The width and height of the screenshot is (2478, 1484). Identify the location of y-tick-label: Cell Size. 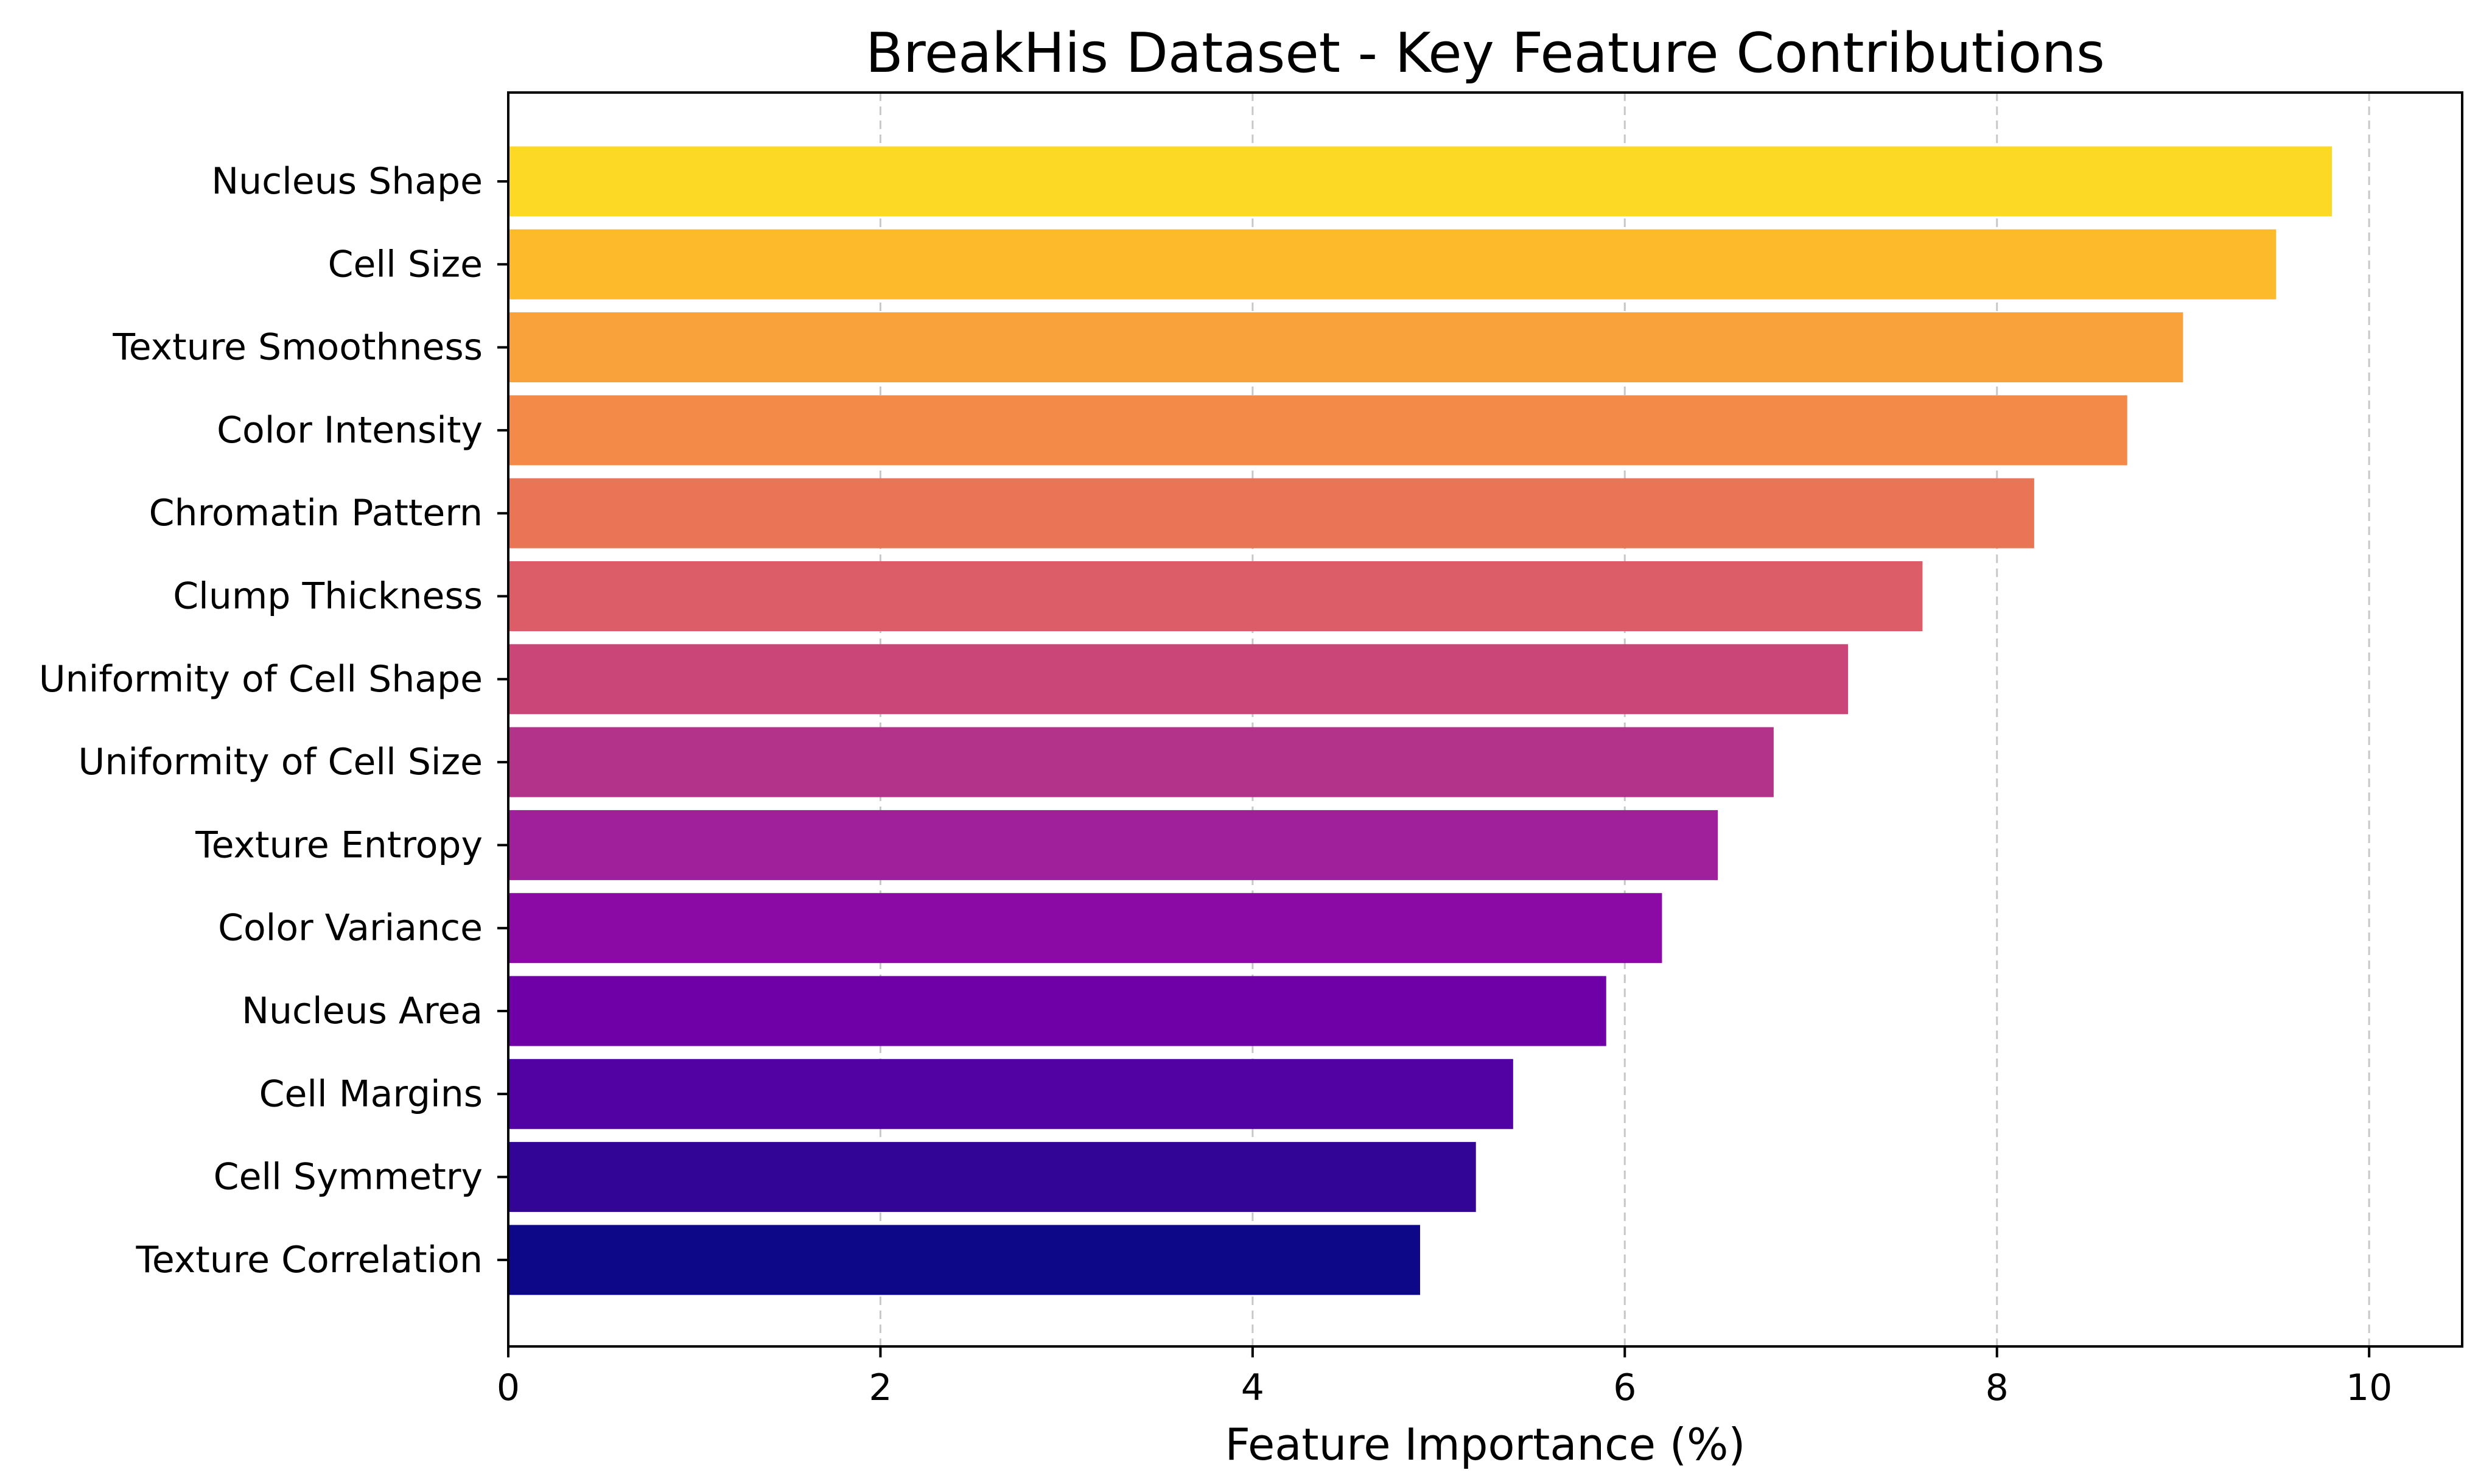
(406, 264).